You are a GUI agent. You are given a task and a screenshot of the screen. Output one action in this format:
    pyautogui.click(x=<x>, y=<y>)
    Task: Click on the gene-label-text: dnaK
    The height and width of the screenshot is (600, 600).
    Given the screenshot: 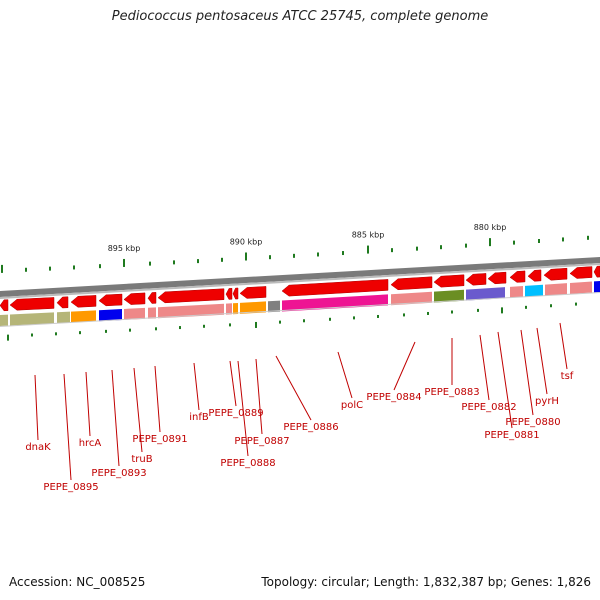 What is the action you would take?
    pyautogui.click(x=38, y=447)
    